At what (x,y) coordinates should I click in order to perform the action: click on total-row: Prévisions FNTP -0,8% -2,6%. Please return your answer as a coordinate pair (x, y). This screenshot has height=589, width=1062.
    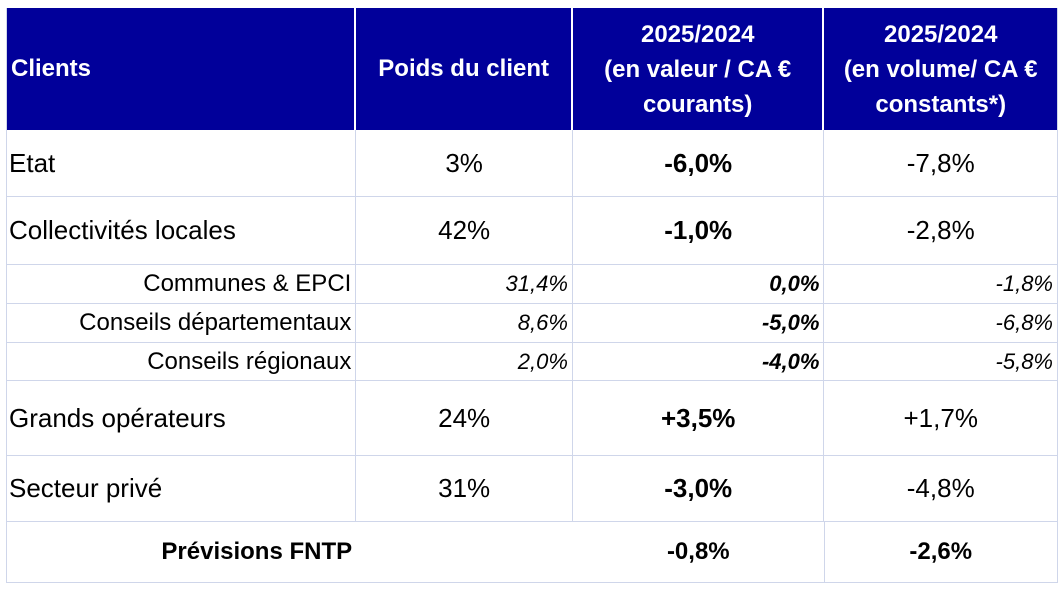
    Looking at the image, I should click on (532, 552).